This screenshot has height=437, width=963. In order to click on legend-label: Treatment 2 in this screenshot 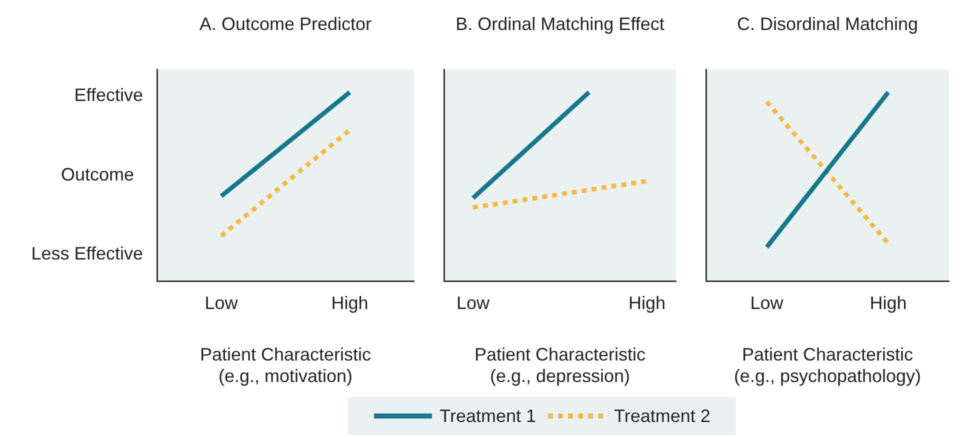, I will do `click(662, 416)`.